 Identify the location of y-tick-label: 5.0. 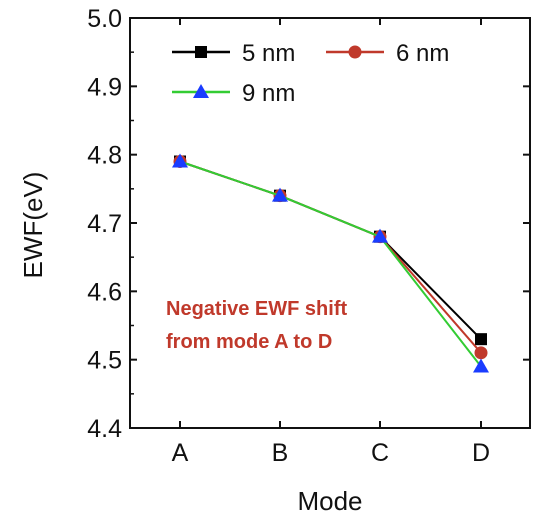
(104, 19).